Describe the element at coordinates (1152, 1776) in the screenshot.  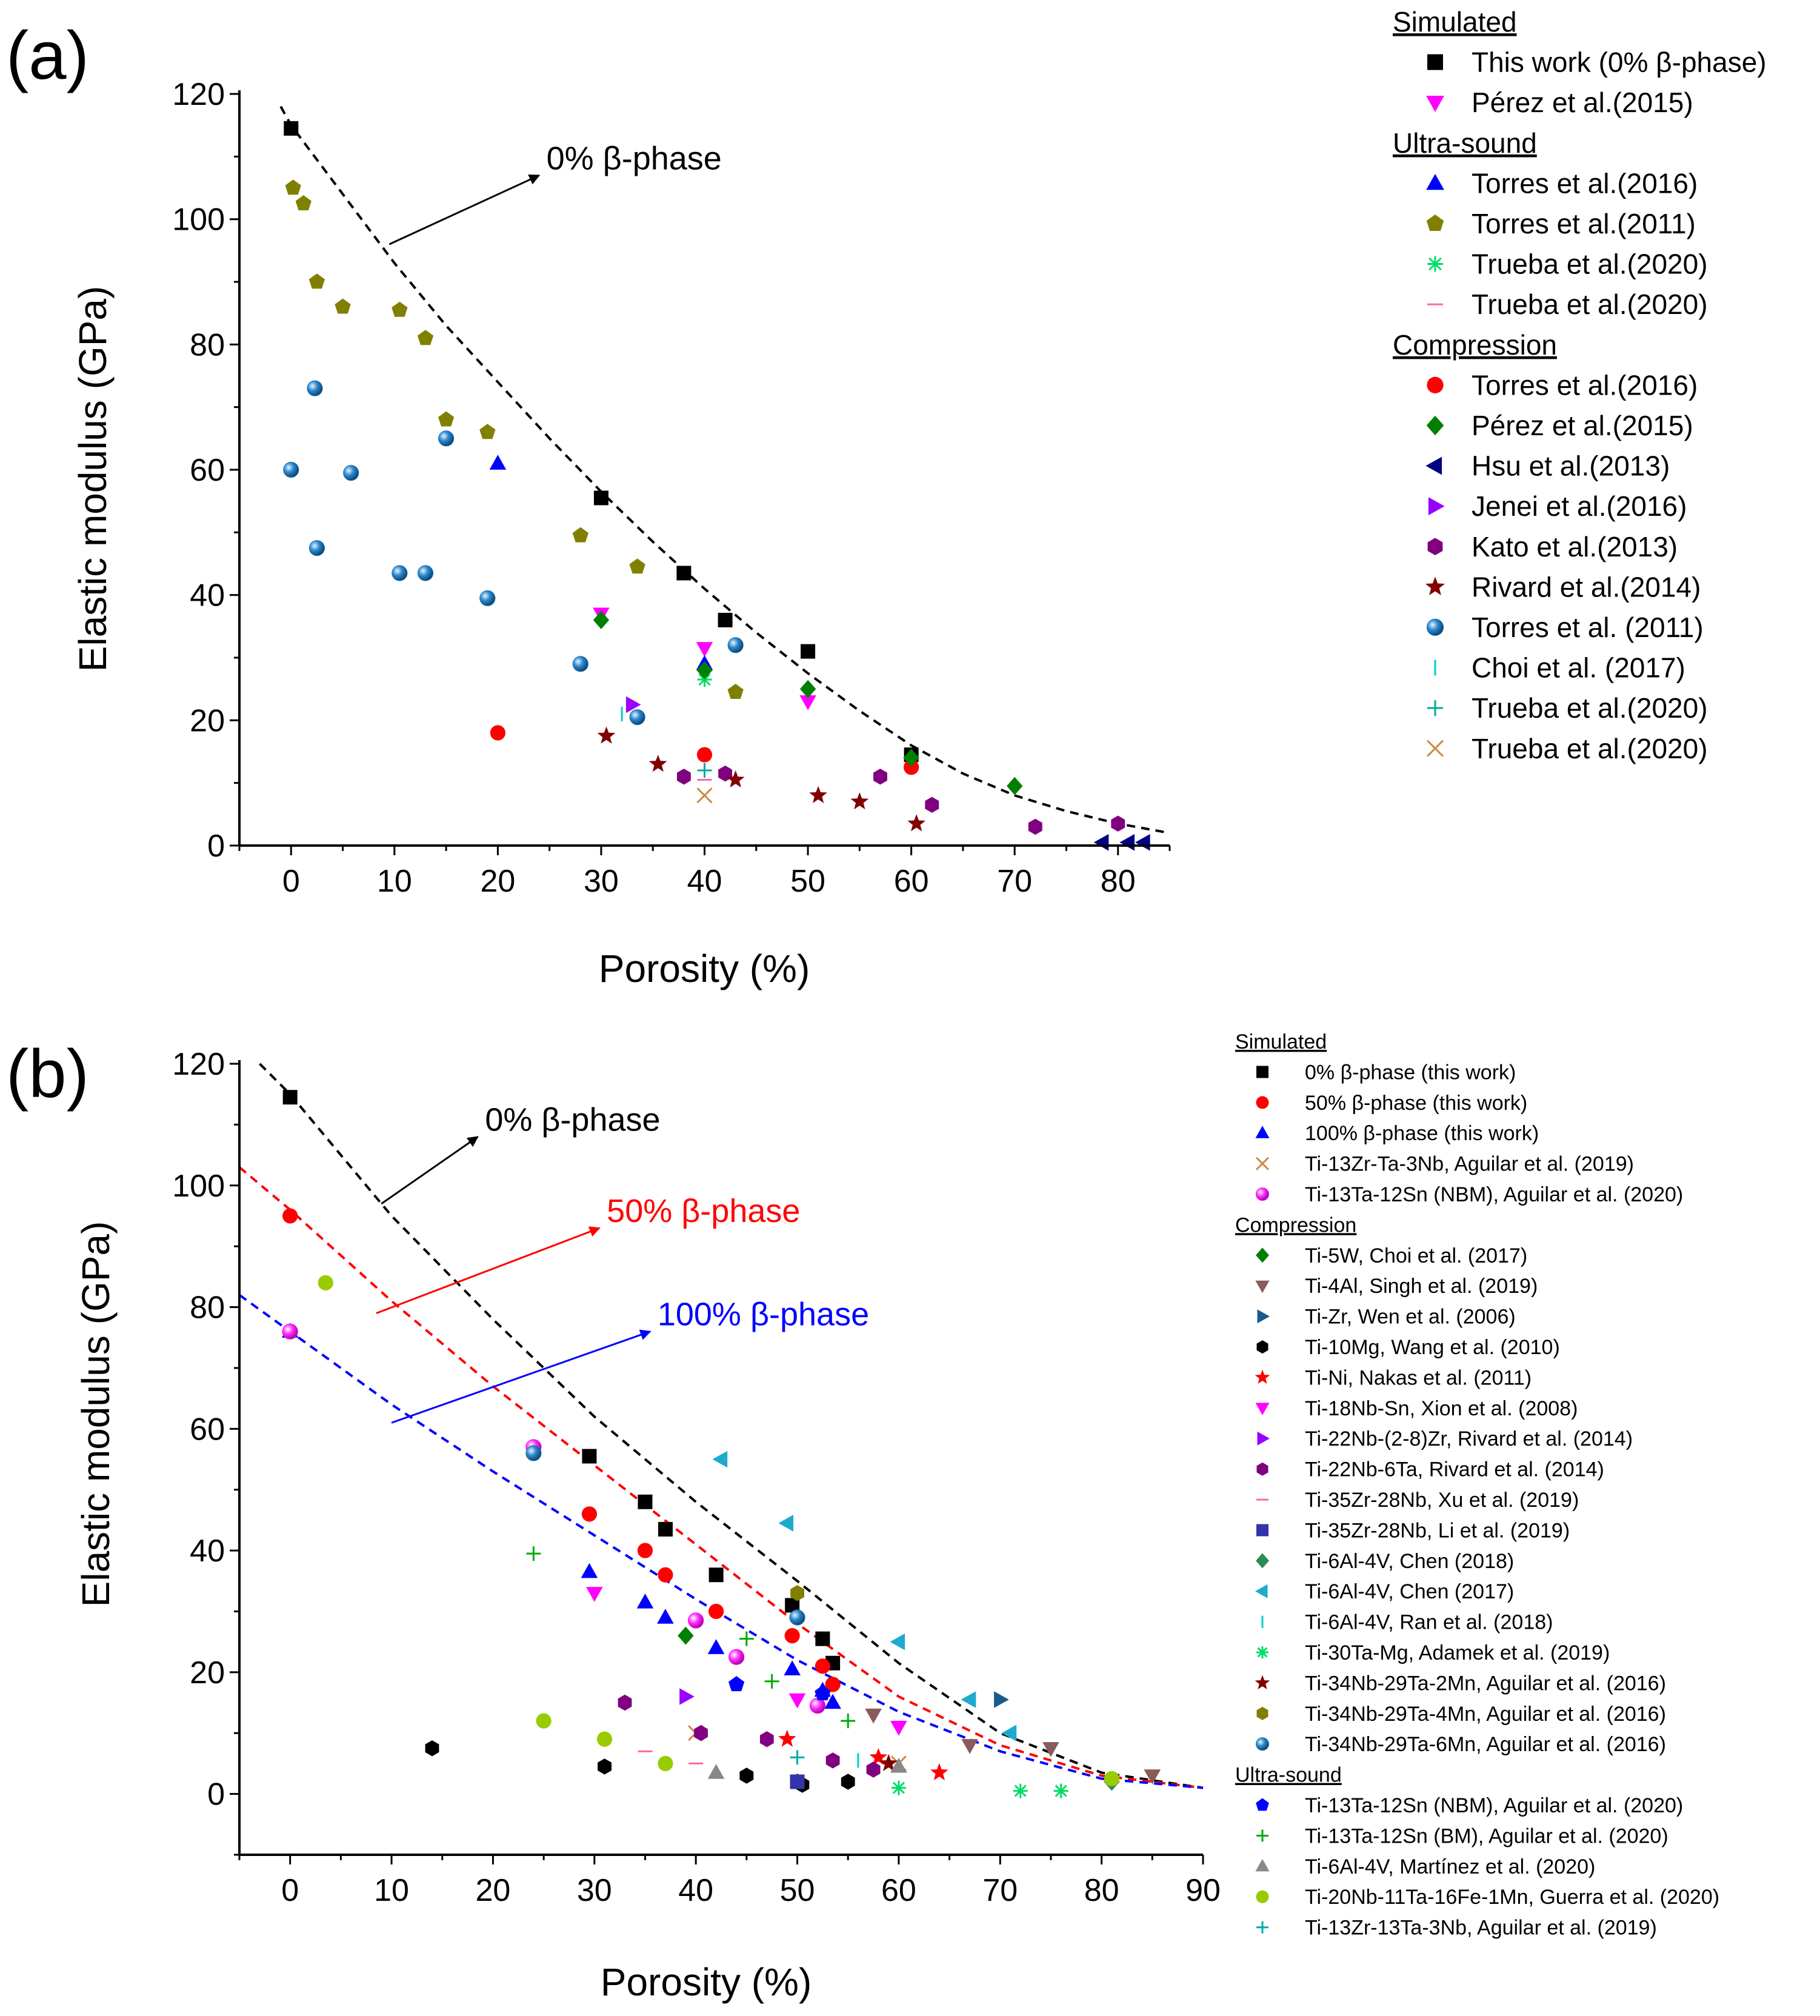
I see `data-point-tri-down` at that location.